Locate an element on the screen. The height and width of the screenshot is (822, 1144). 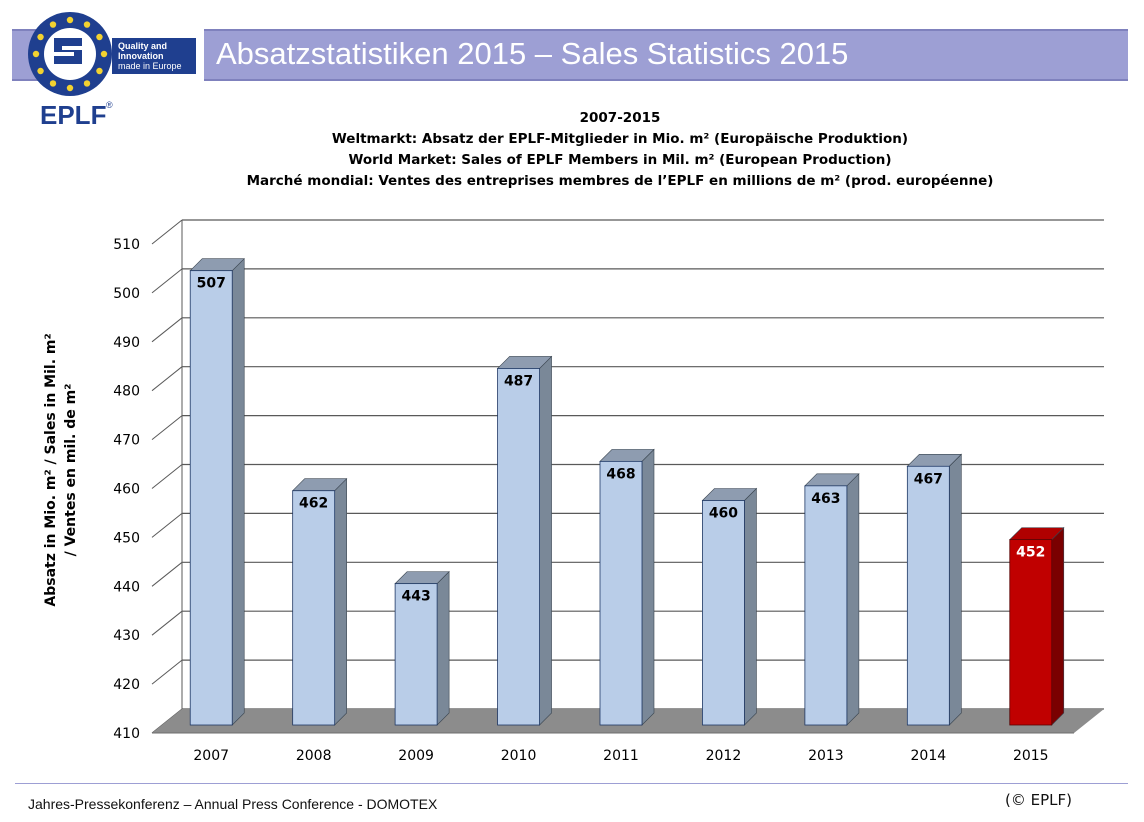
bar-2015 is located at coordinates (1037, 626).